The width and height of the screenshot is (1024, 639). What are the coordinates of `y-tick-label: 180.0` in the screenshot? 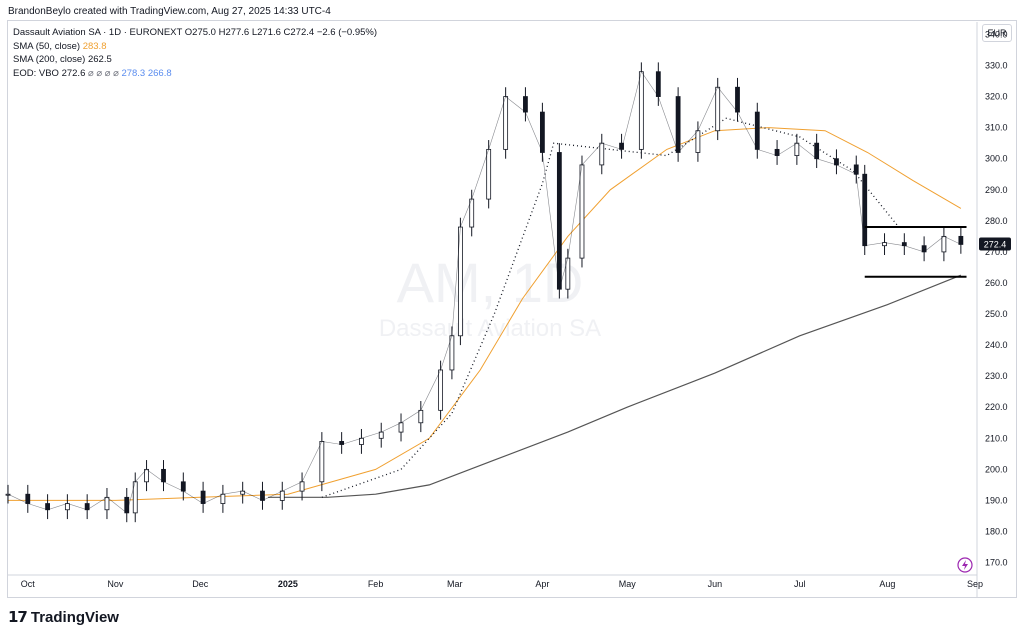 It's located at (996, 532).